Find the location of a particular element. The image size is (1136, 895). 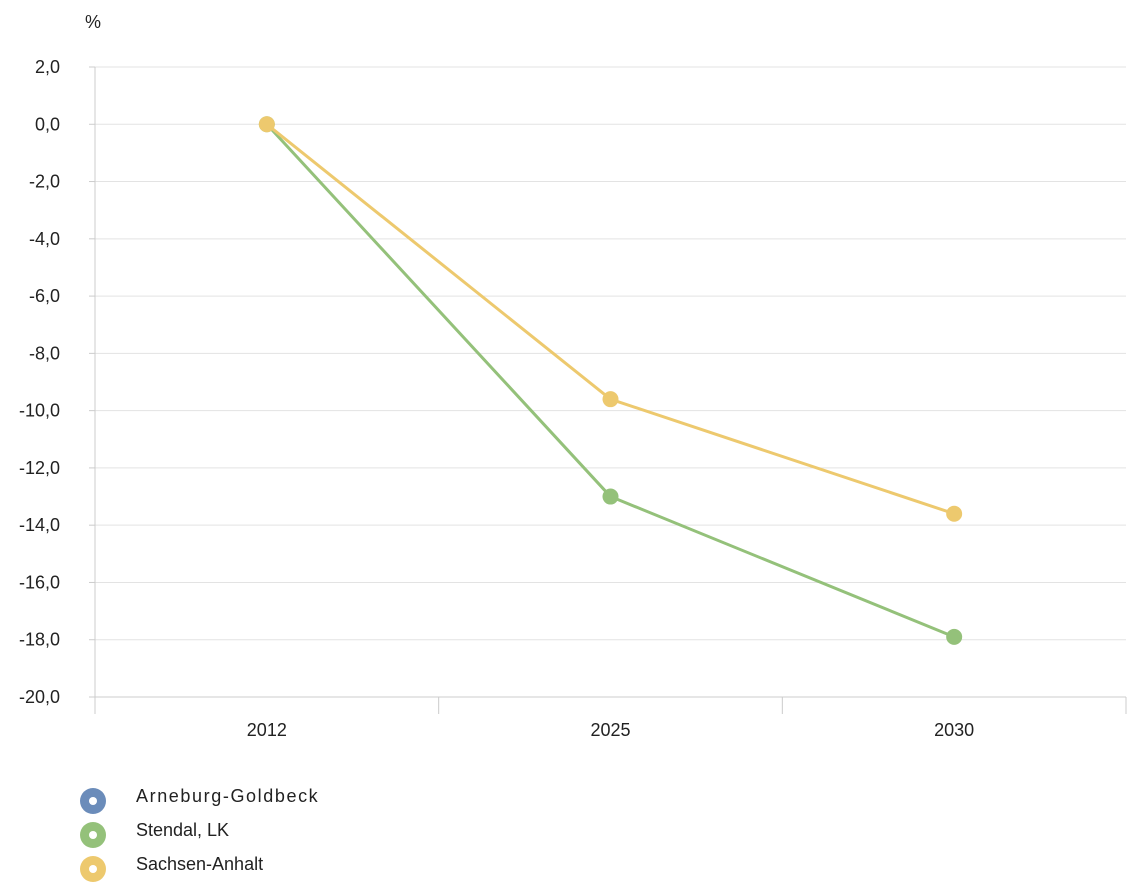

y-tick-label: 2,0 is located at coordinates (47, 67).